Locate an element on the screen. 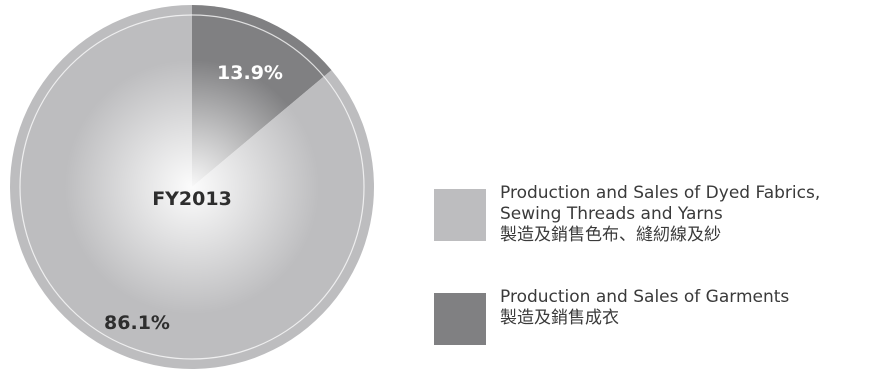 The height and width of the screenshot is (370, 876). legend-swatch-fabrics is located at coordinates (460, 215).